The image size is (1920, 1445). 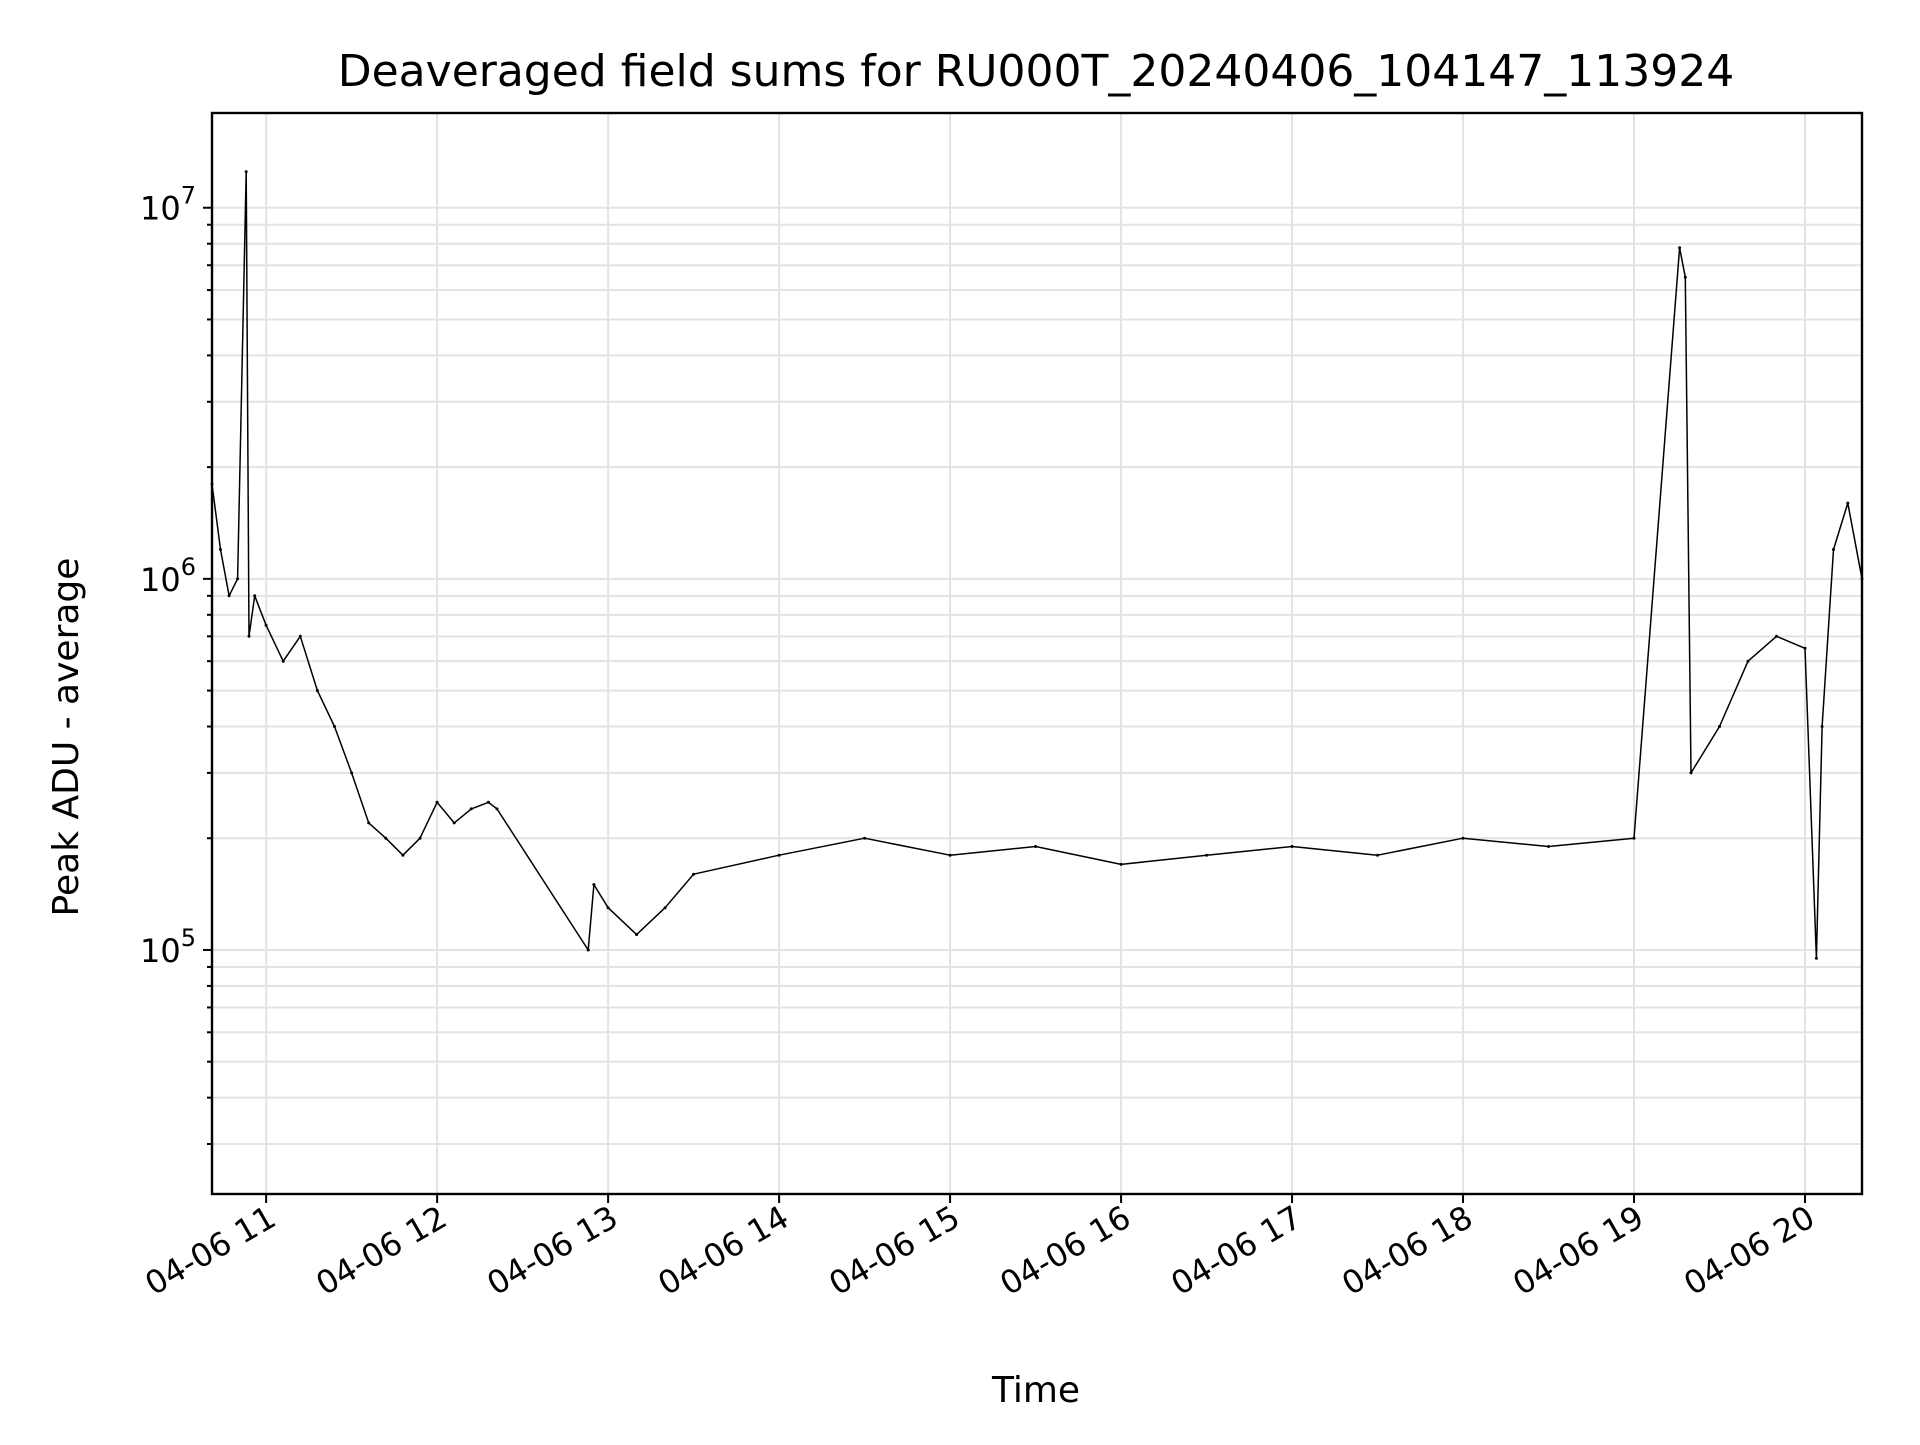 I want to click on y-tick-exponent: 7, so click(x=188, y=196).